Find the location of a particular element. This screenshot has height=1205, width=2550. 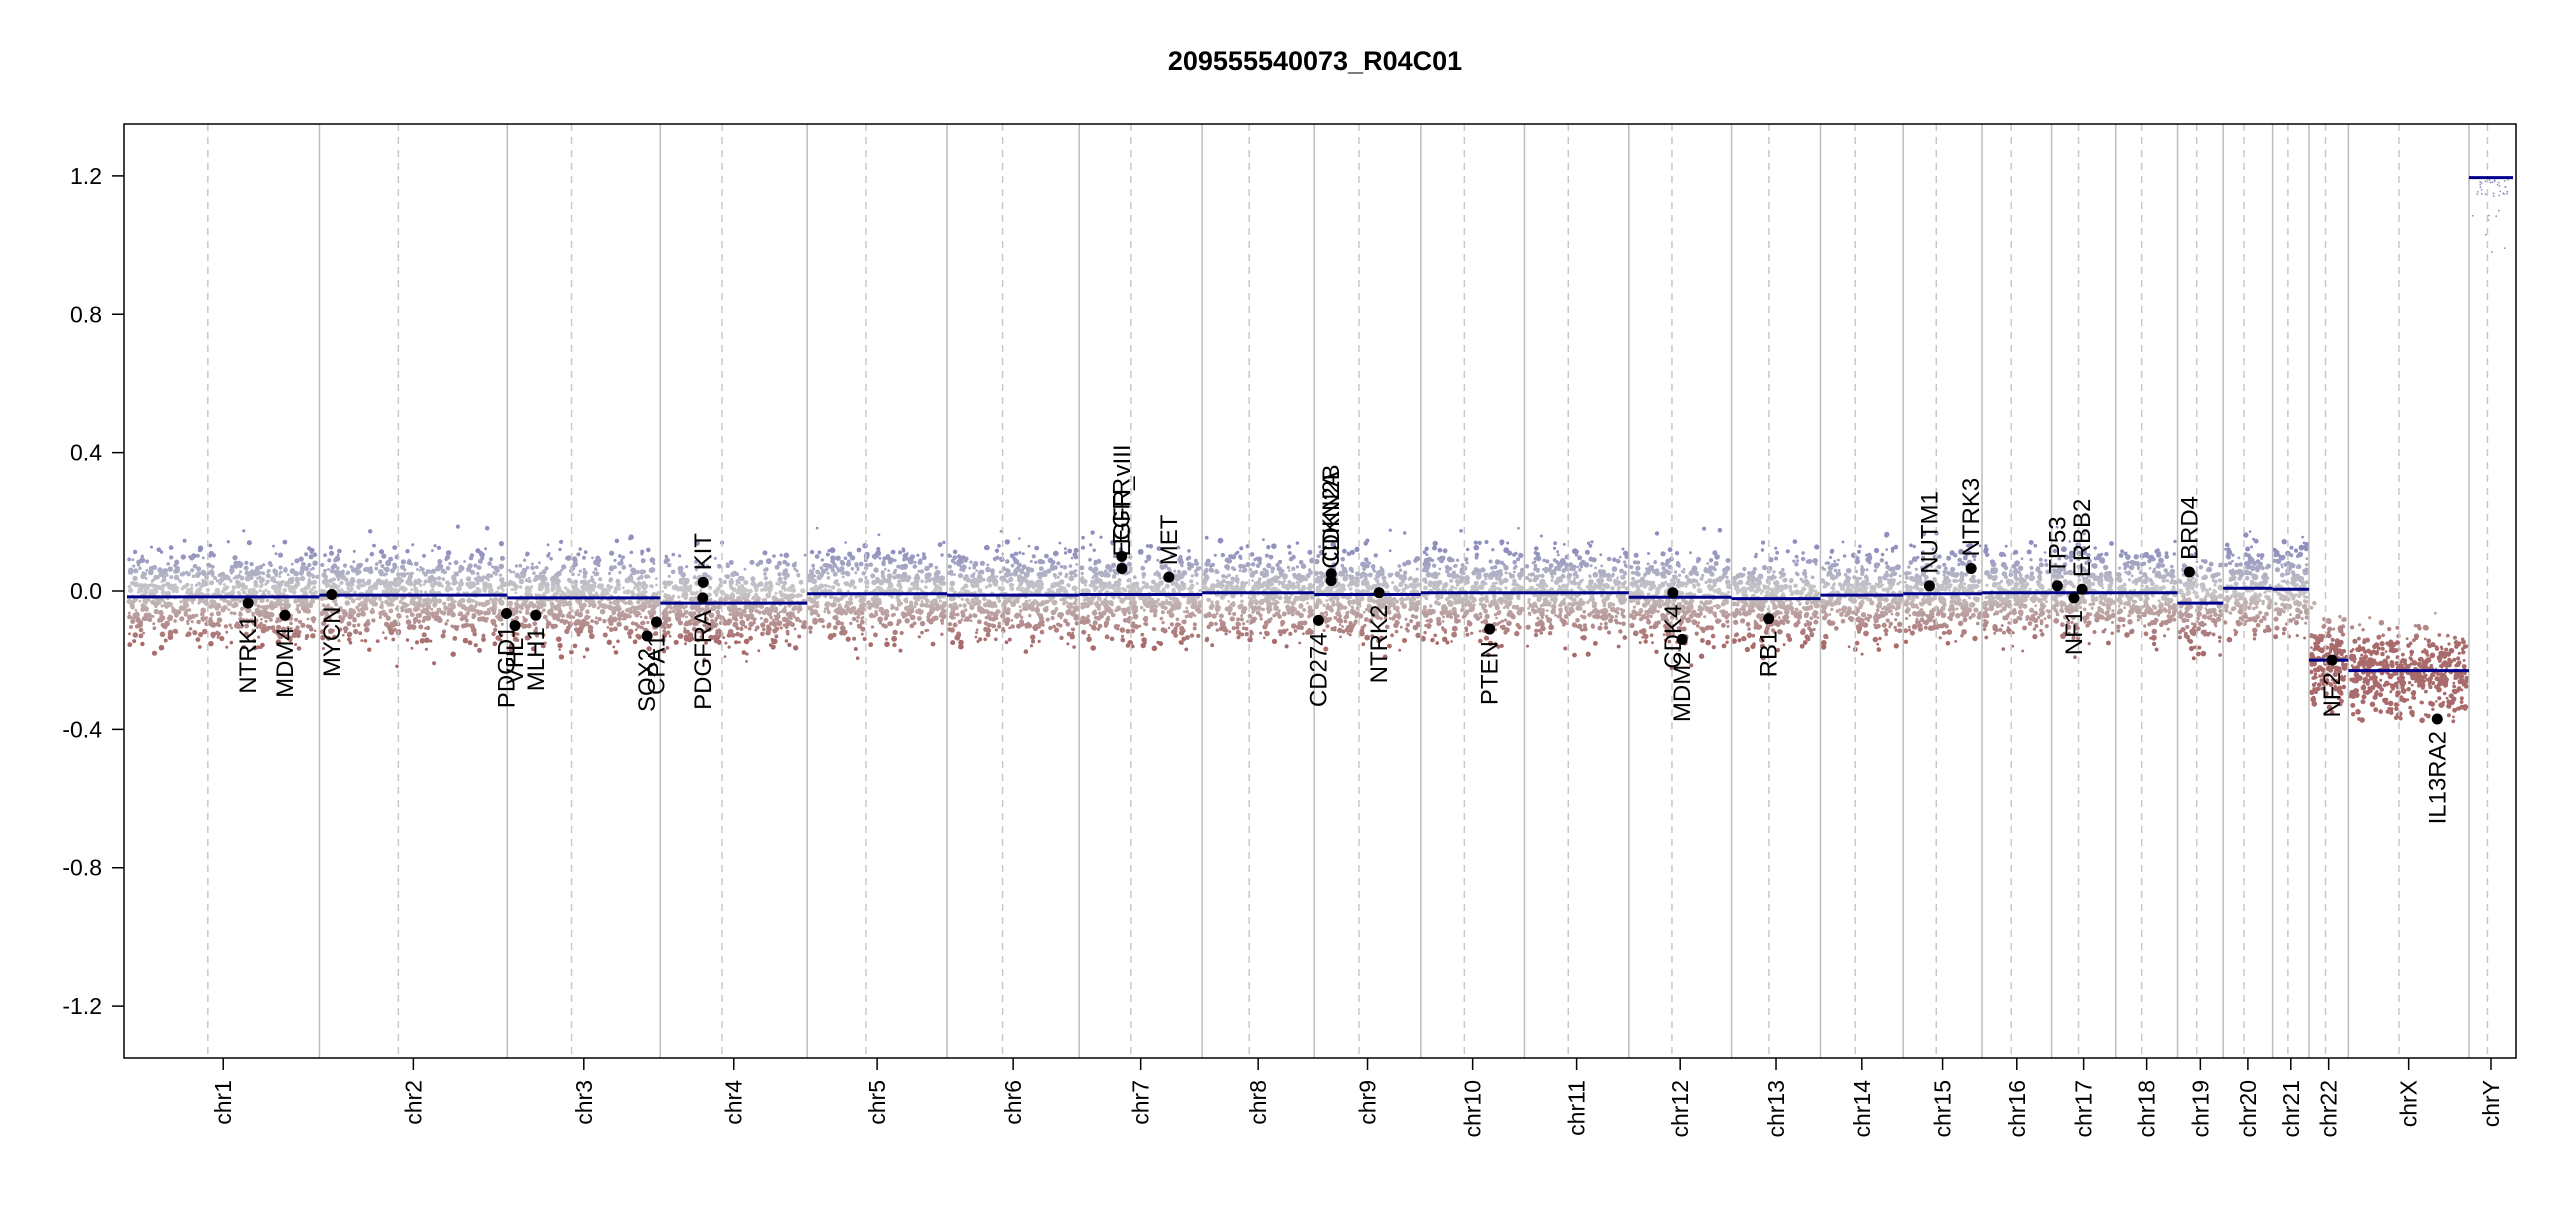

probes-chr6 is located at coordinates (1013, 592).